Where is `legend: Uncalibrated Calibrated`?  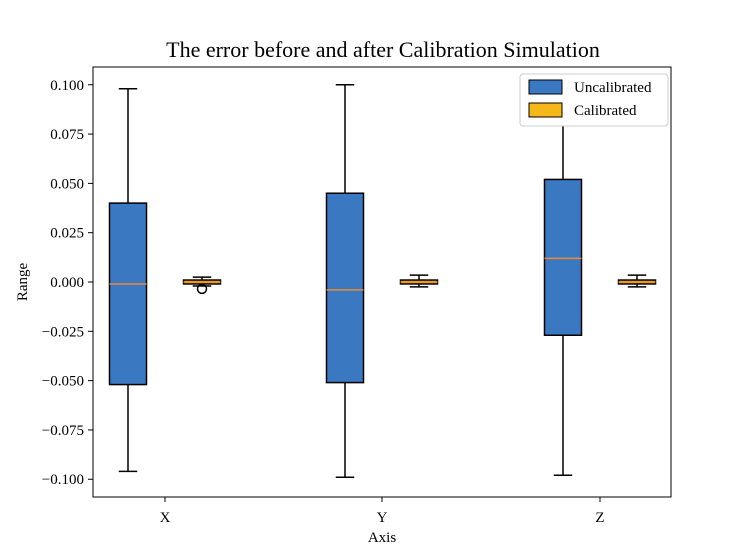
legend: Uncalibrated Calibrated is located at coordinates (594, 100).